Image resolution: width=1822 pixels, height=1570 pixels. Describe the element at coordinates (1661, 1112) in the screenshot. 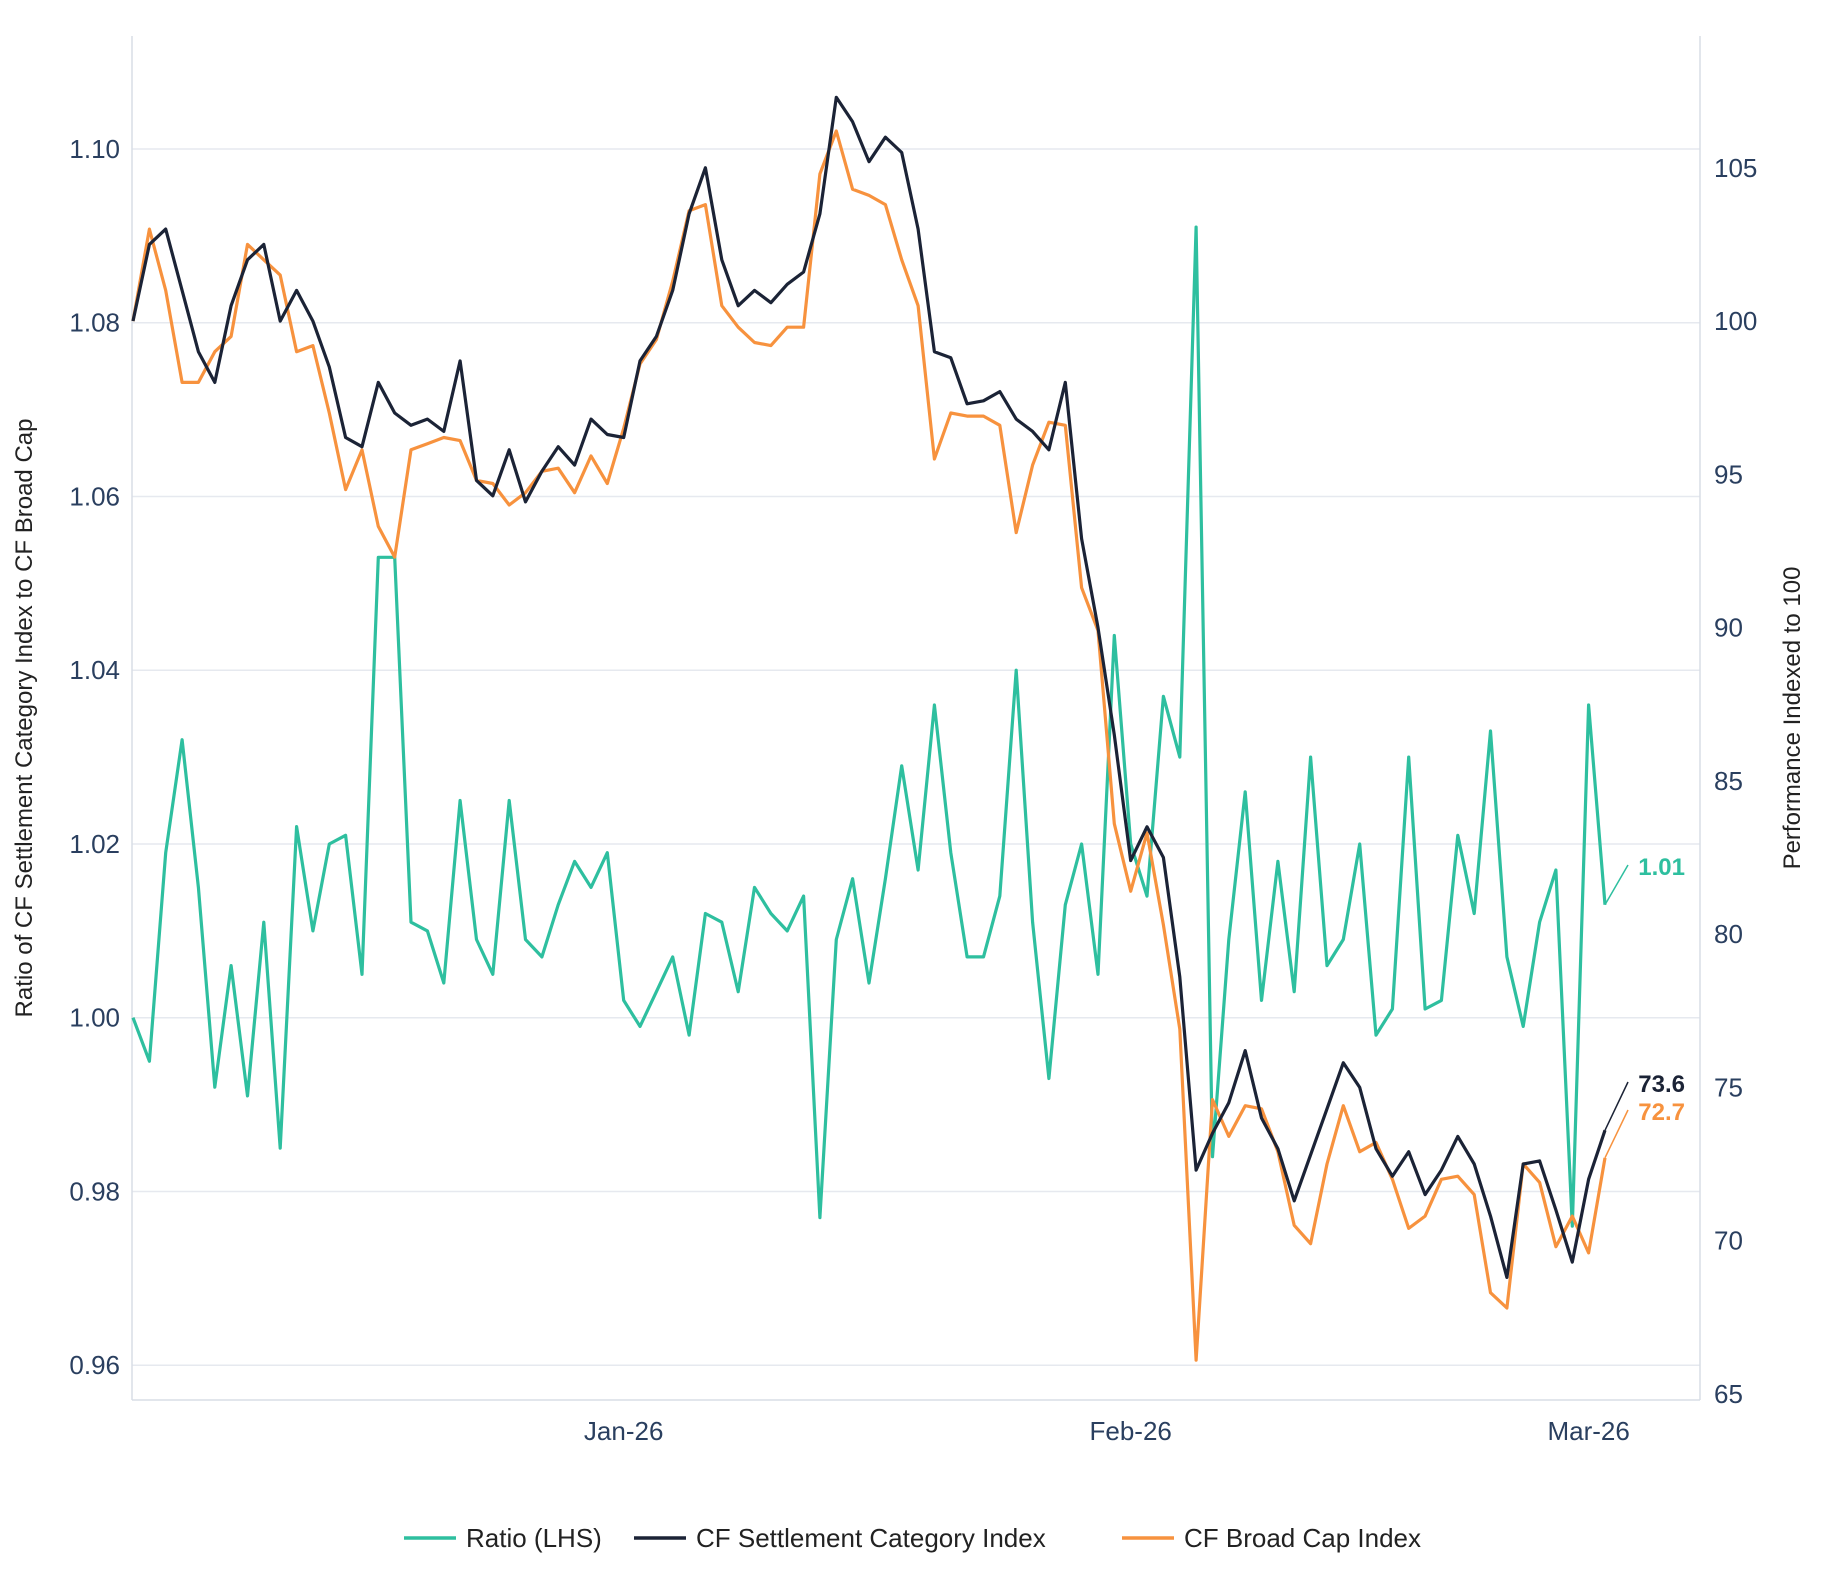

I see `end-label: 72.7` at that location.